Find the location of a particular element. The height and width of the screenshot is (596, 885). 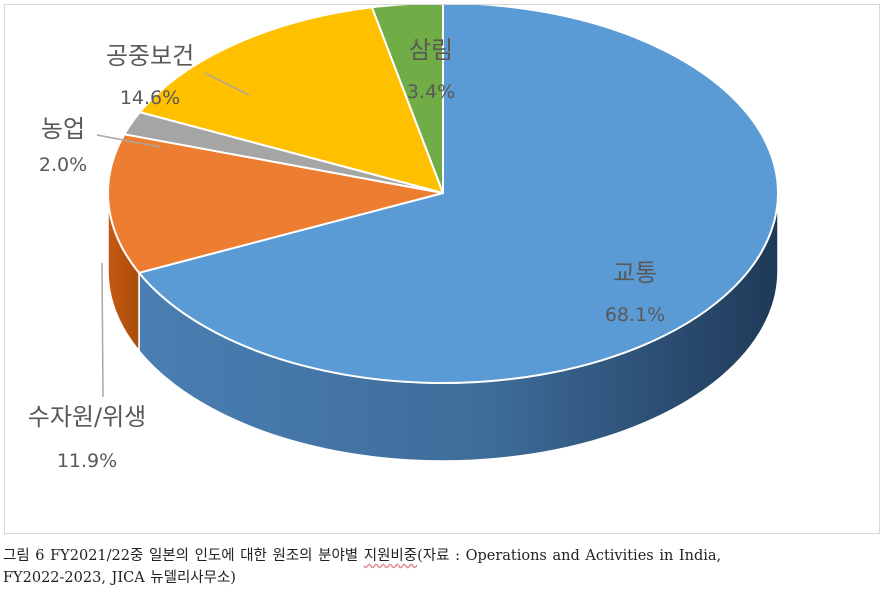

label-forestry-value: 3.4% is located at coordinates (431, 92).